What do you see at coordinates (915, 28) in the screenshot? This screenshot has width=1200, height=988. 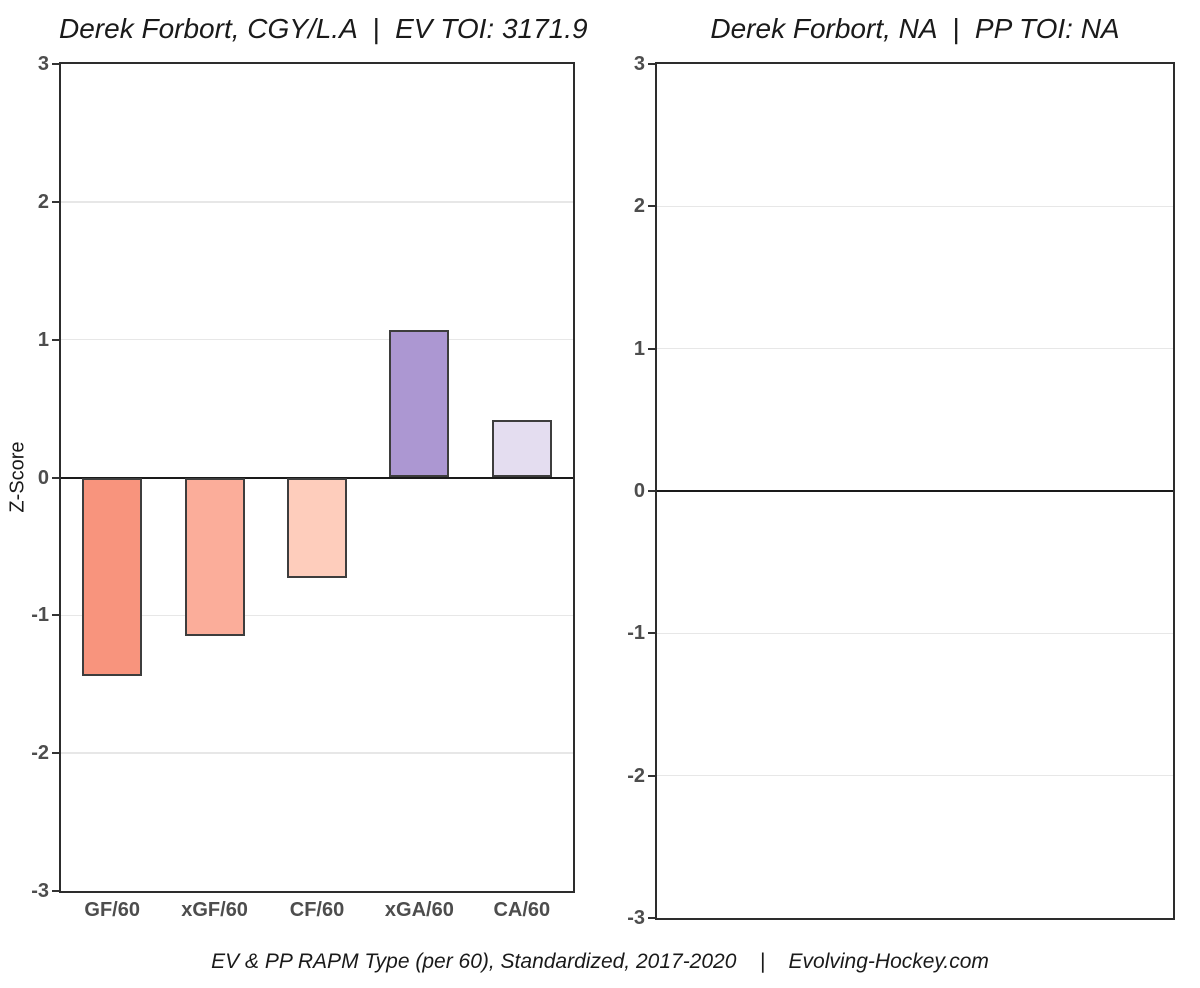 I see `right-chart-title: Derek Forbort, NA | PP TOI: NA` at bounding box center [915, 28].